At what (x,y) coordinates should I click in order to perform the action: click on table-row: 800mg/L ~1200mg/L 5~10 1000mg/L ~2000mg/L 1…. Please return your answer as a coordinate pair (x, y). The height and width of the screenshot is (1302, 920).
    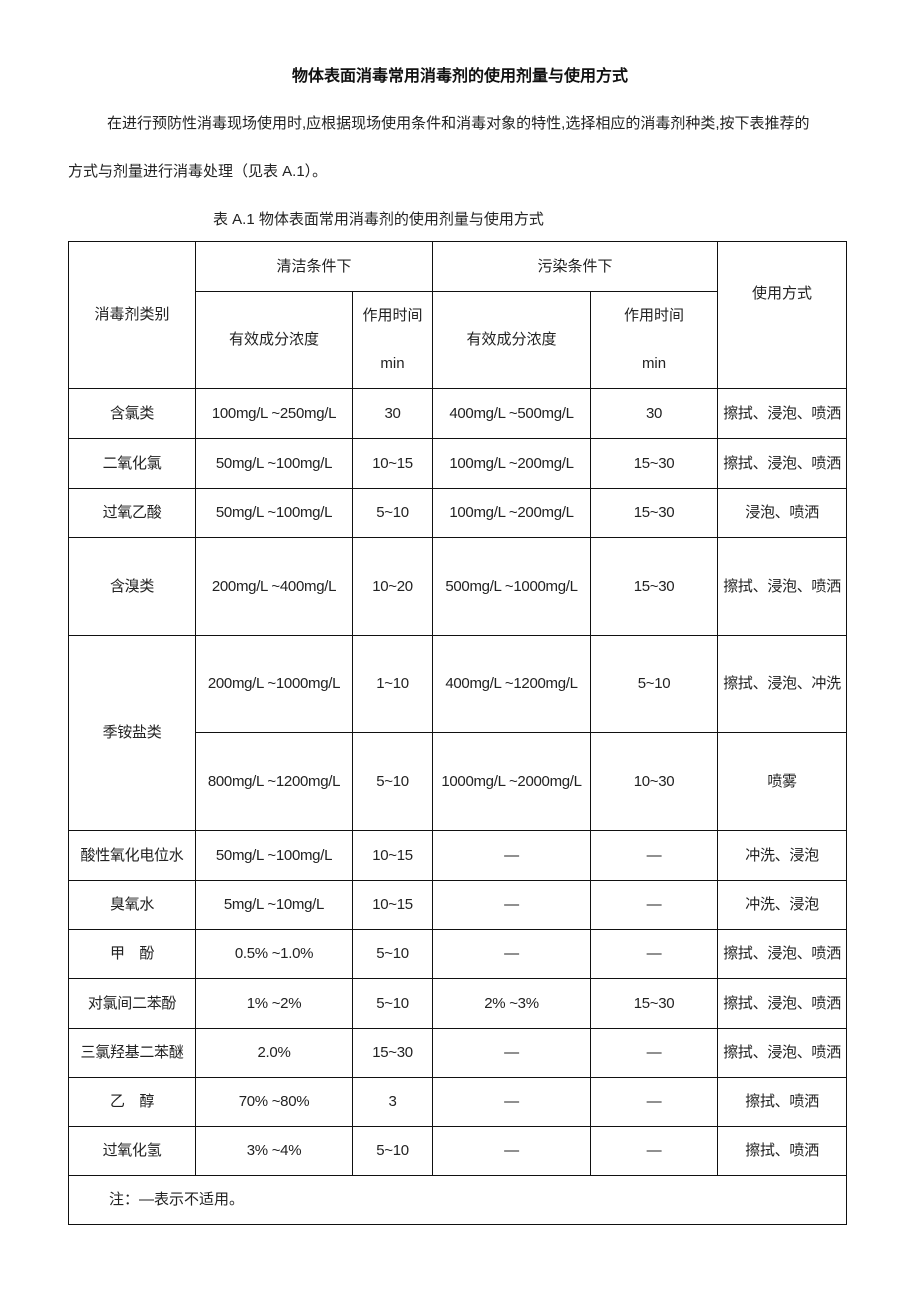
    Looking at the image, I should click on (458, 781).